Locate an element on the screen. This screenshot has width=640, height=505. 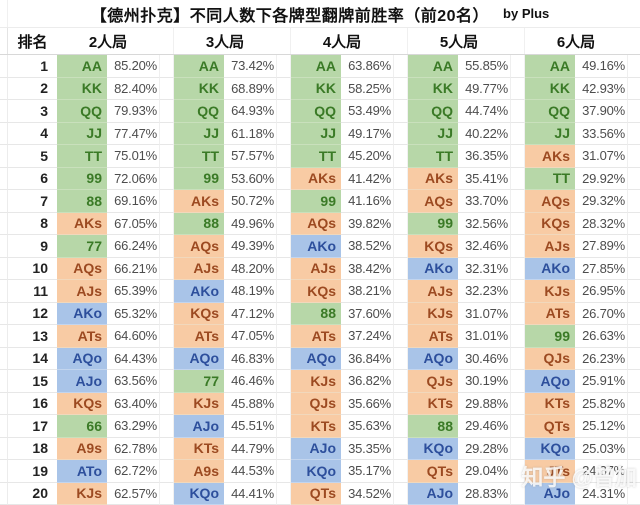
hand-cell: QTs is located at coordinates (316, 493).